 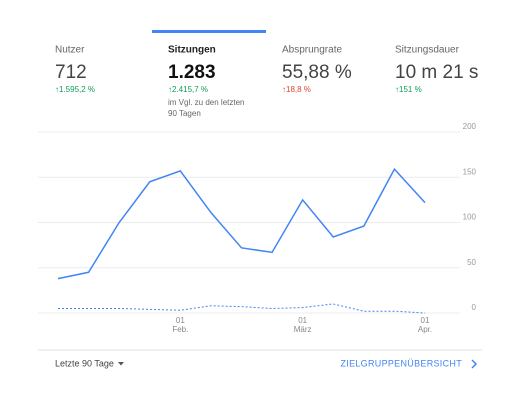 What do you see at coordinates (436, 72) in the screenshot?
I see `metric-value: 10 m 21 s` at bounding box center [436, 72].